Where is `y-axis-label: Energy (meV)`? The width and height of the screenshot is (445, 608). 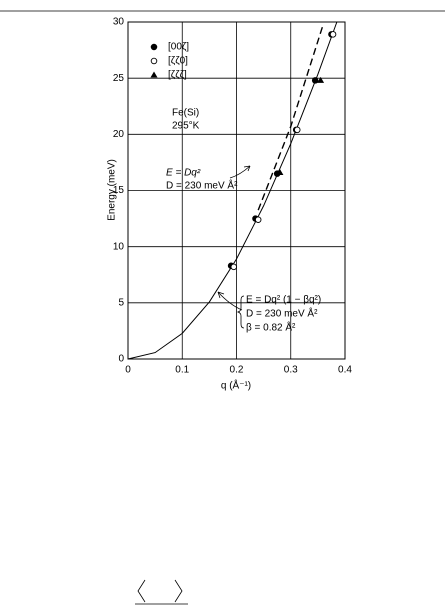 y-axis-label: Energy (meV) is located at coordinates (112, 190).